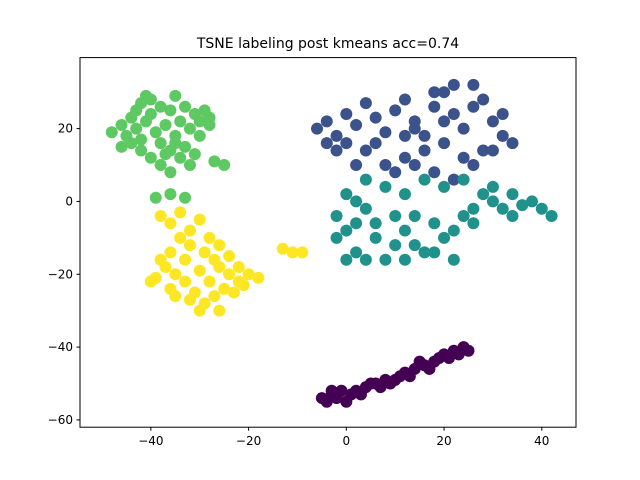 The width and height of the screenshot is (640, 480). Describe the element at coordinates (65, 129) in the screenshot. I see `y-tick-label: 20` at that location.